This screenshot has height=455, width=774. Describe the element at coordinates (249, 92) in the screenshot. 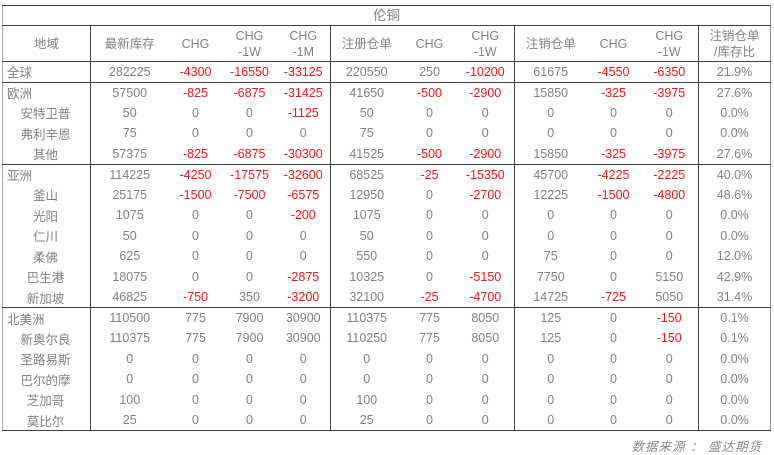

I see `value-cell: -6875` at that location.